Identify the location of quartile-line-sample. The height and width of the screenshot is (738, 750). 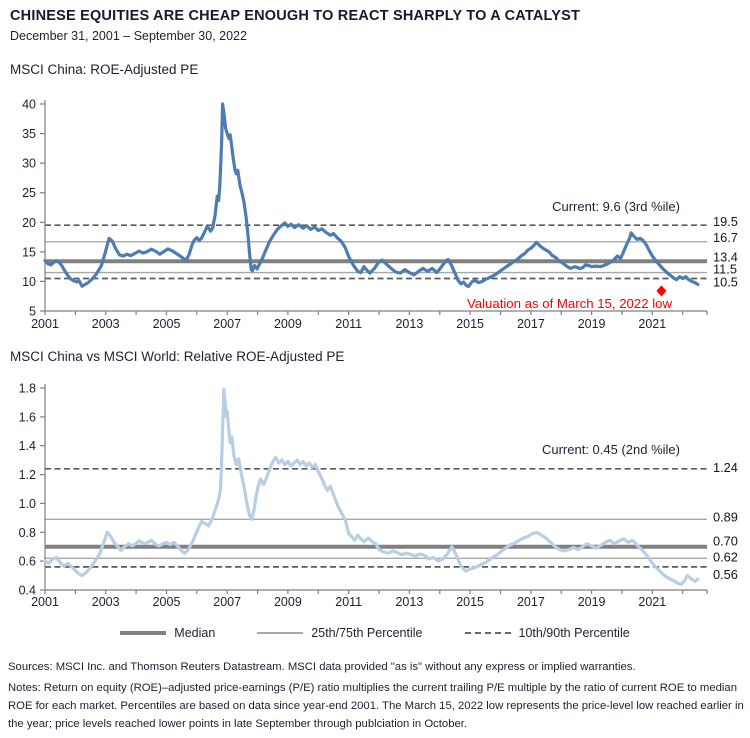
(280, 633).